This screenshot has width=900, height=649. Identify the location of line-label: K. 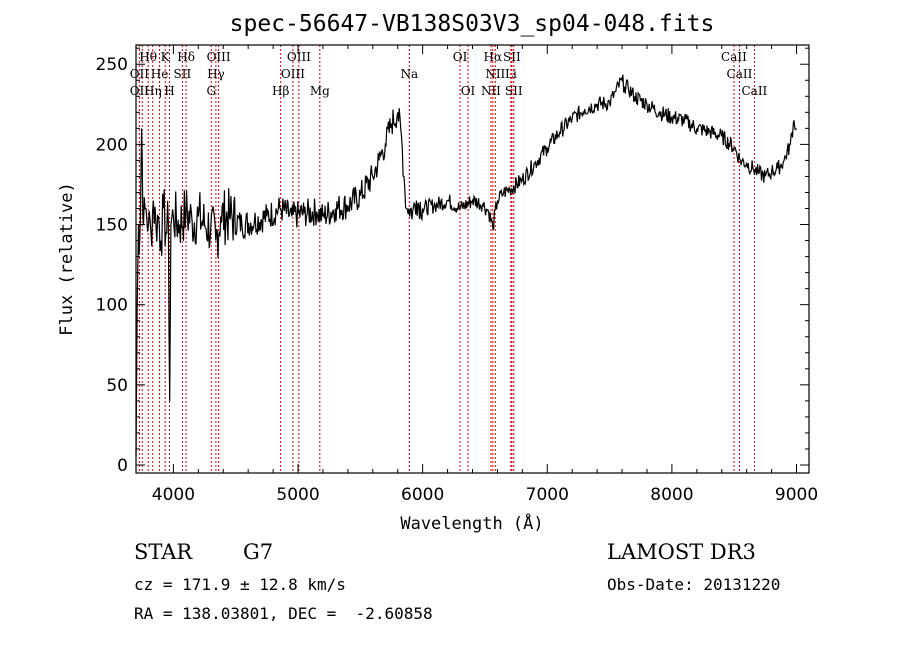
(166, 57).